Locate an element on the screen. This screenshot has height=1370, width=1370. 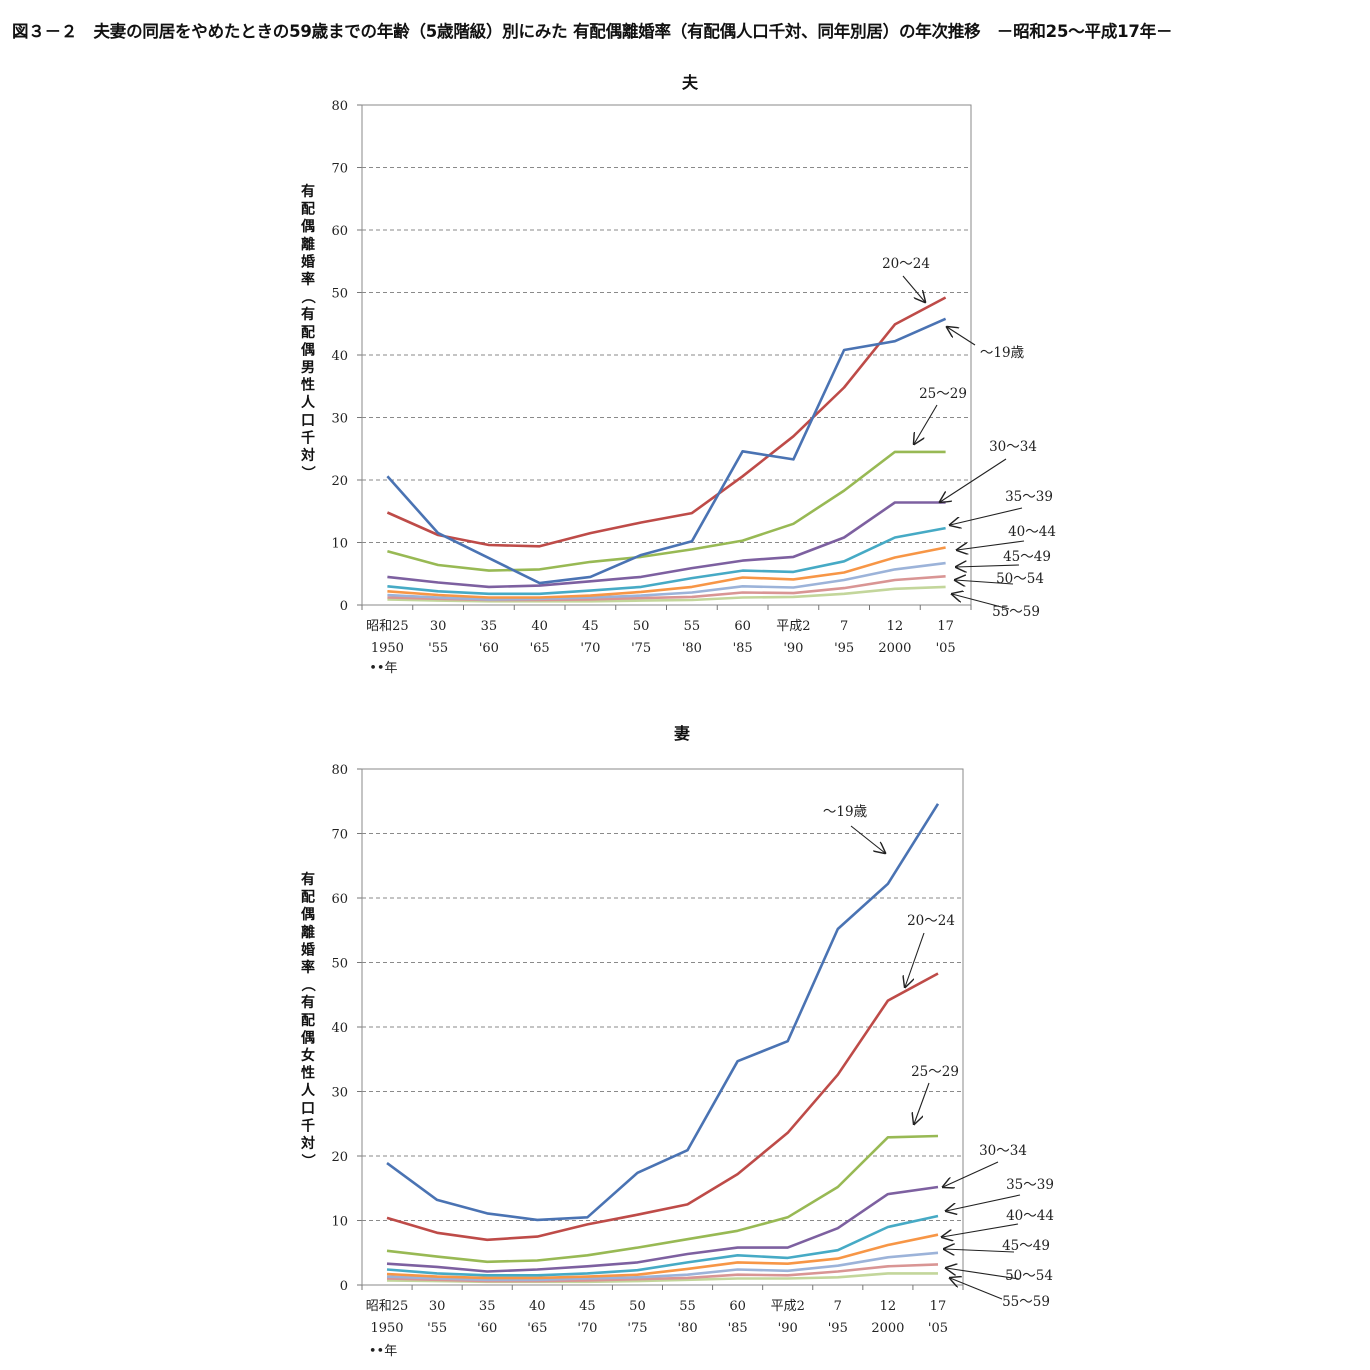
x-tick-label: '05 is located at coordinates (938, 1328).